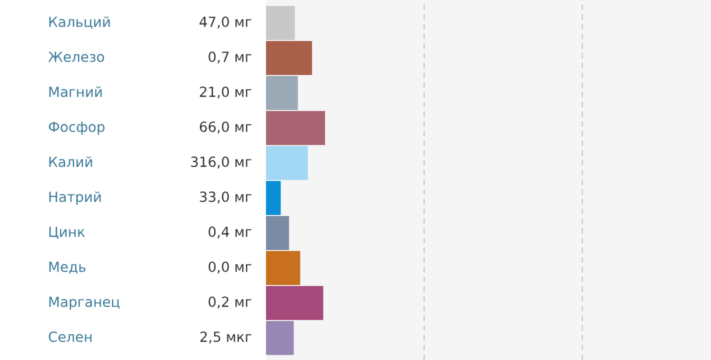 Image resolution: width=711 pixels, height=360 pixels. I want to click on text: 33,0 мг, so click(226, 198).